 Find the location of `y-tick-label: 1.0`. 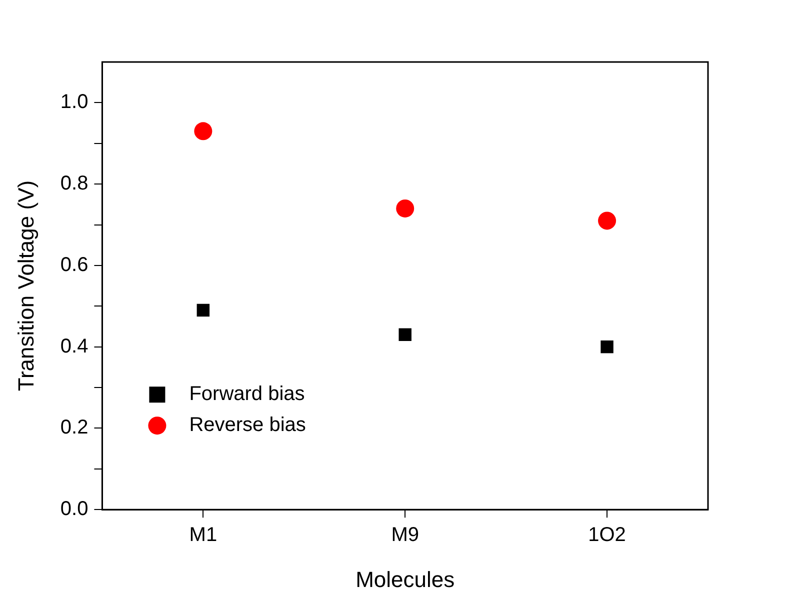

y-tick-label: 1.0 is located at coordinates (74, 102).